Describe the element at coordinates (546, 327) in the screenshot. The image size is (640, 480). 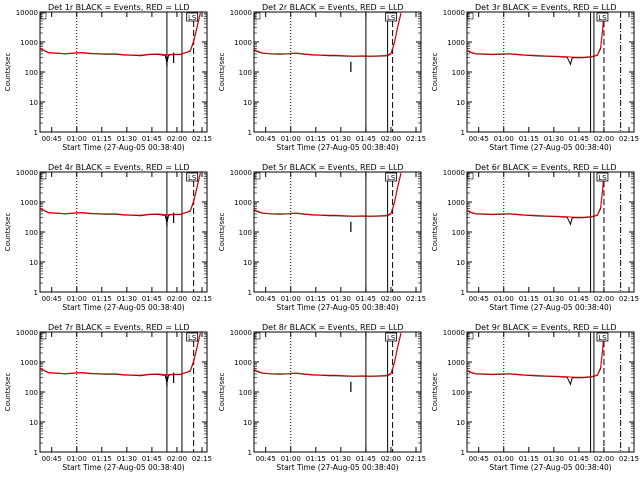
I see `panel-title: Det 9r BLACK = Events, RED = LLD` at that location.